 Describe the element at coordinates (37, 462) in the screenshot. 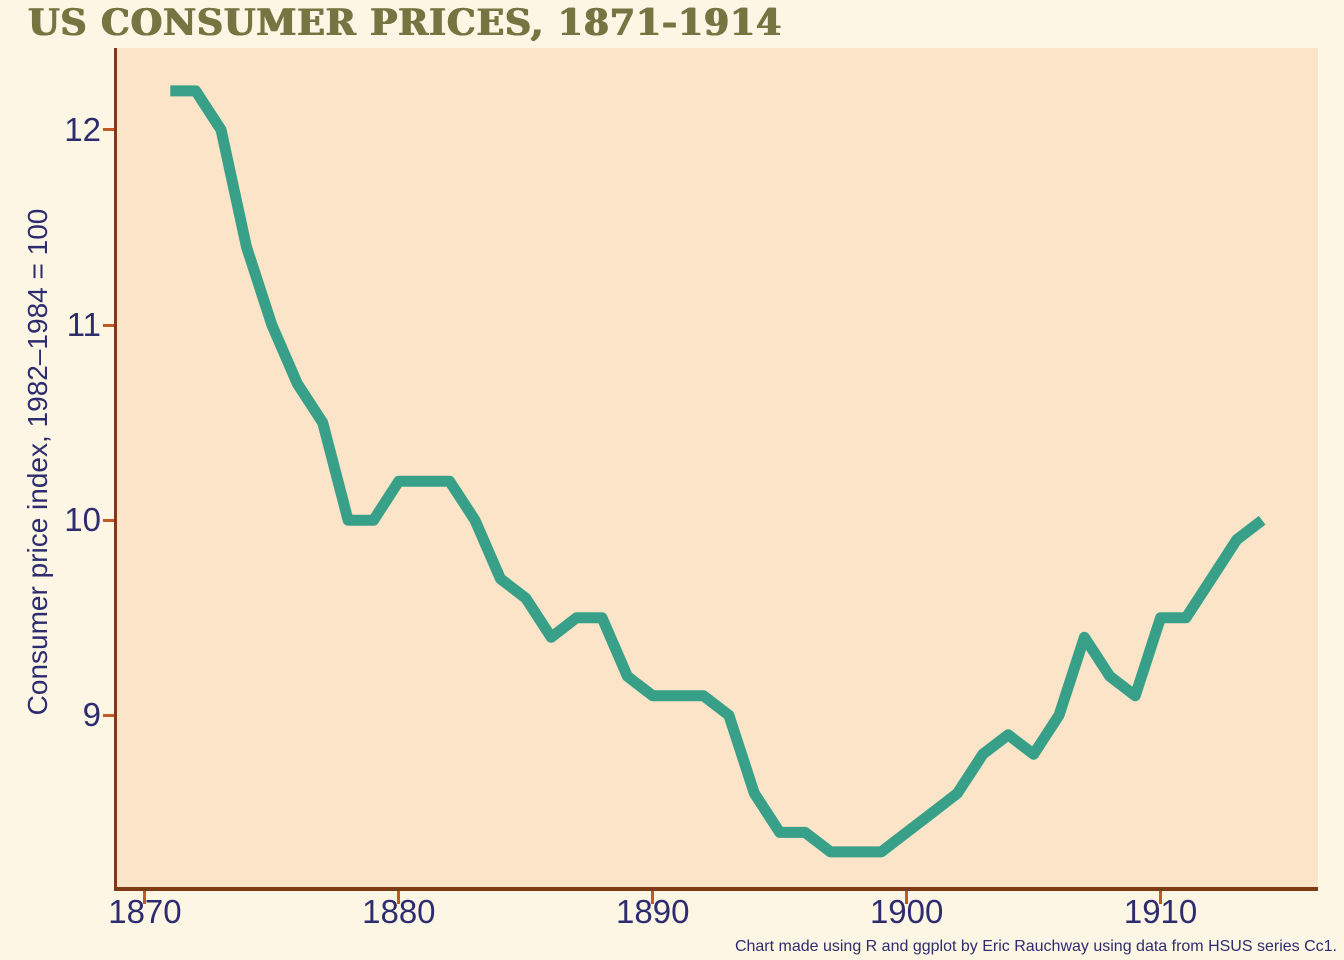

I see `y-axis-title: Consumer price index, 1982–1984 = 100` at that location.